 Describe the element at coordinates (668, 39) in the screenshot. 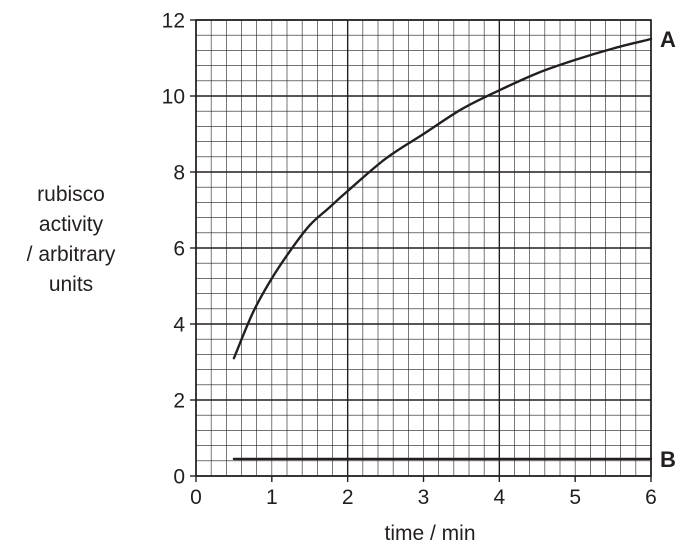

I see `series-label-a: A` at that location.